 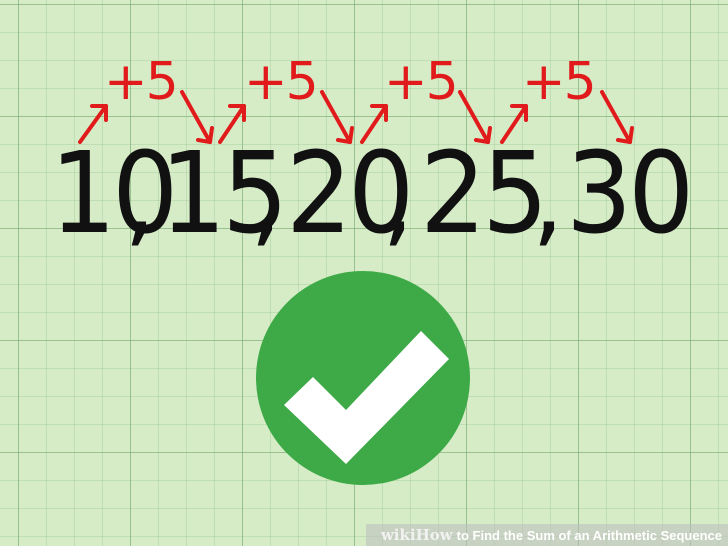 I want to click on sequence-term-1: 10, so click(x=114, y=193).